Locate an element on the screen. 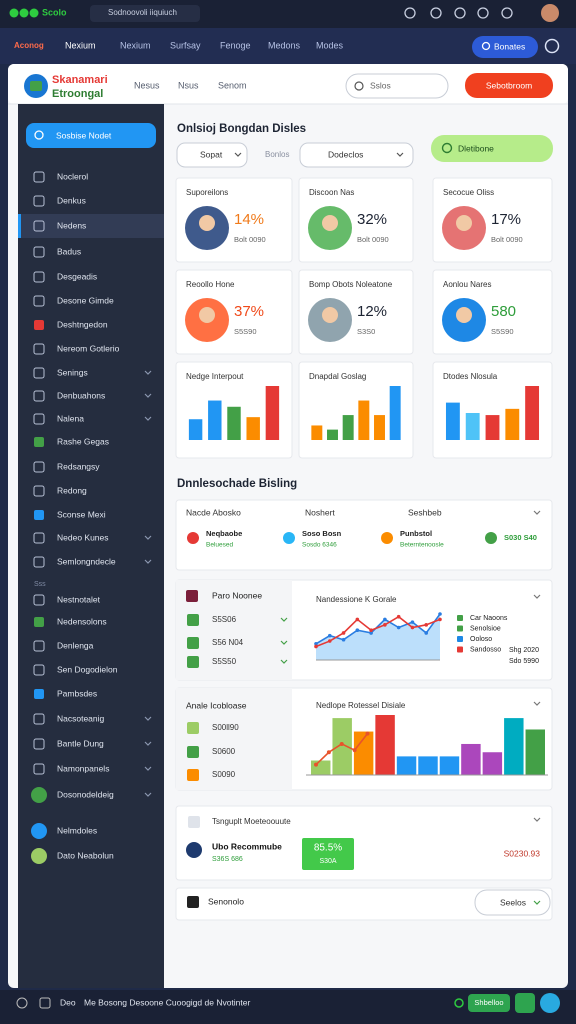  nav-item: Medons is located at coordinates (284, 45).